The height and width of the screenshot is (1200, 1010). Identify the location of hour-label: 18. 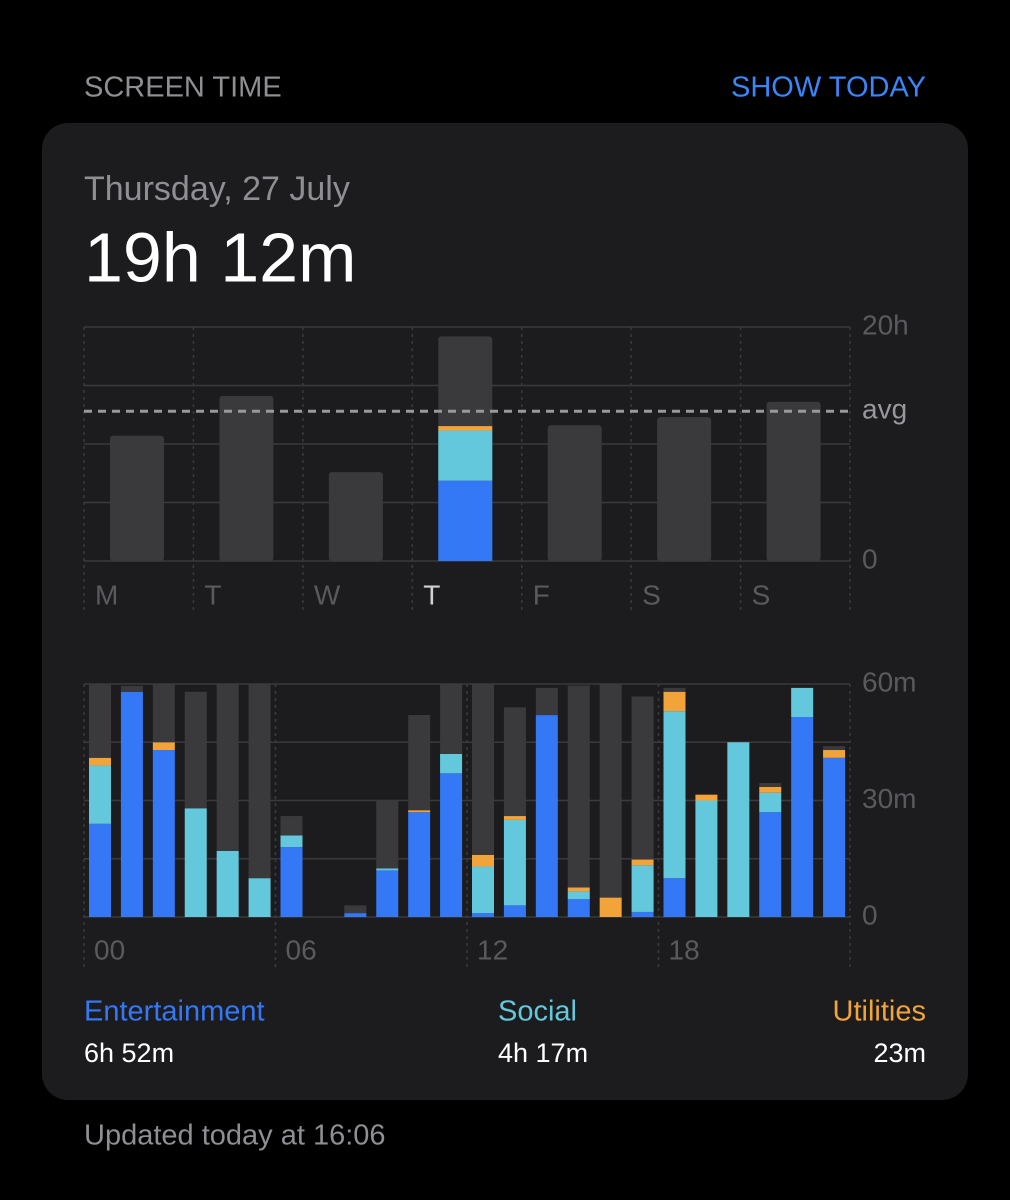
(684, 949).